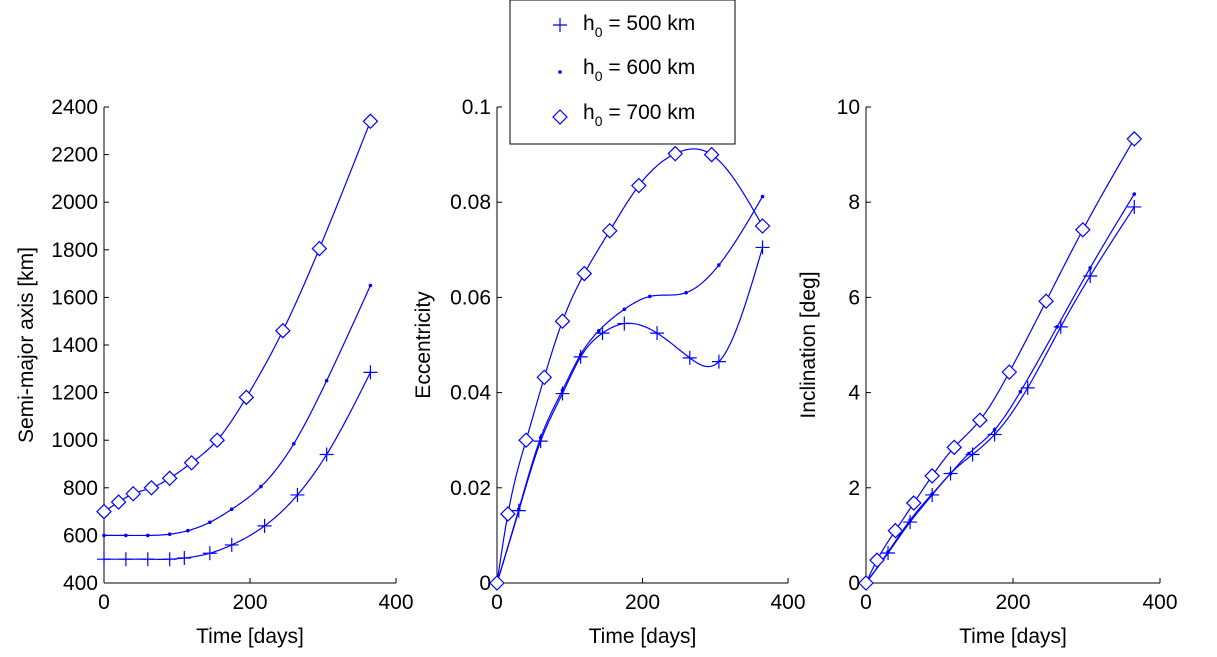 The image size is (1217, 657). I want to click on series-plus, so click(237, 466).